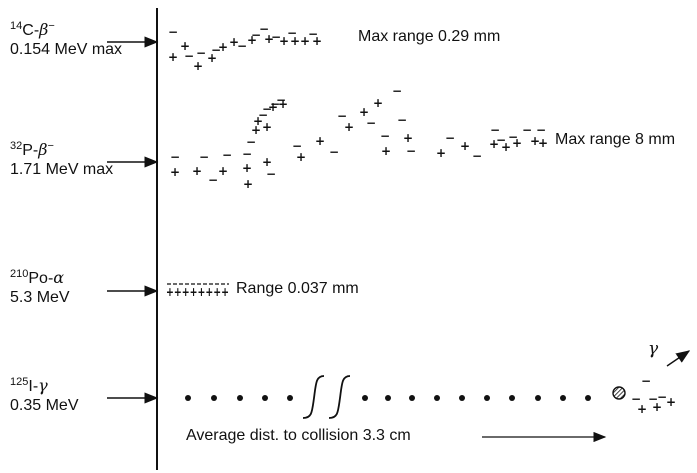  What do you see at coordinates (50, 146) in the screenshot?
I see `p32-charge: −` at bounding box center [50, 146].